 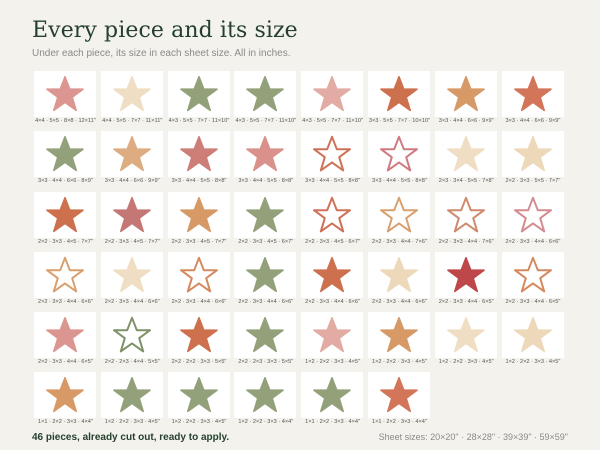 I want to click on piece-card: 4×4 · 5×5 · 7×7 · 11×11", so click(x=132, y=101).